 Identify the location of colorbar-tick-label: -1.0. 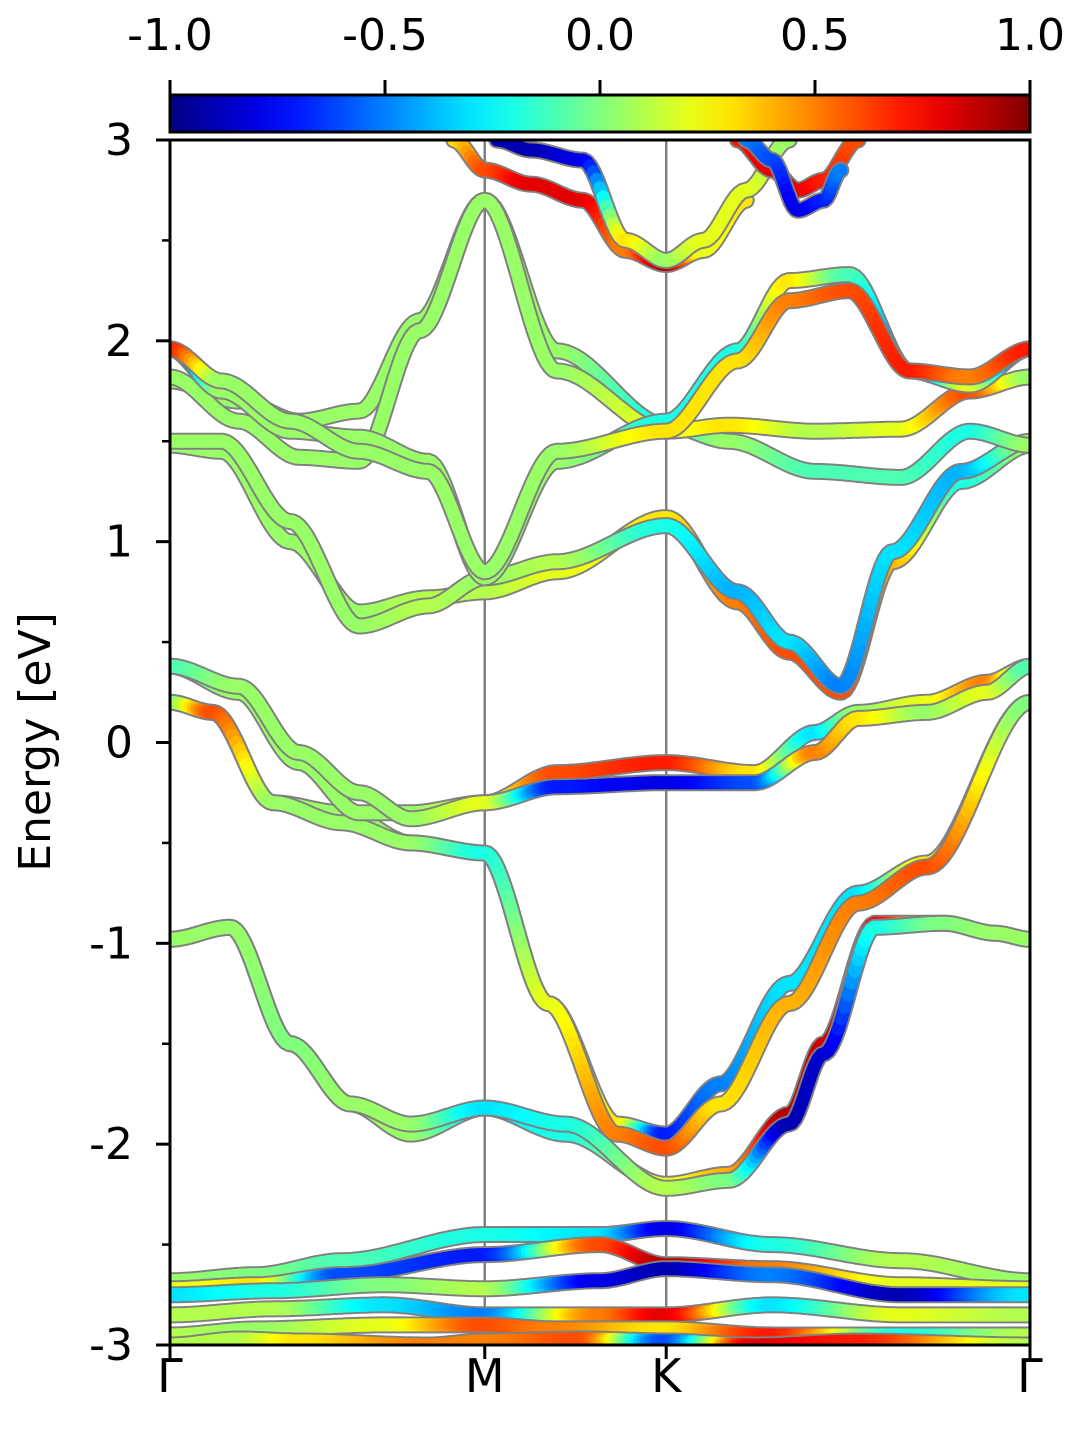
(170, 35).